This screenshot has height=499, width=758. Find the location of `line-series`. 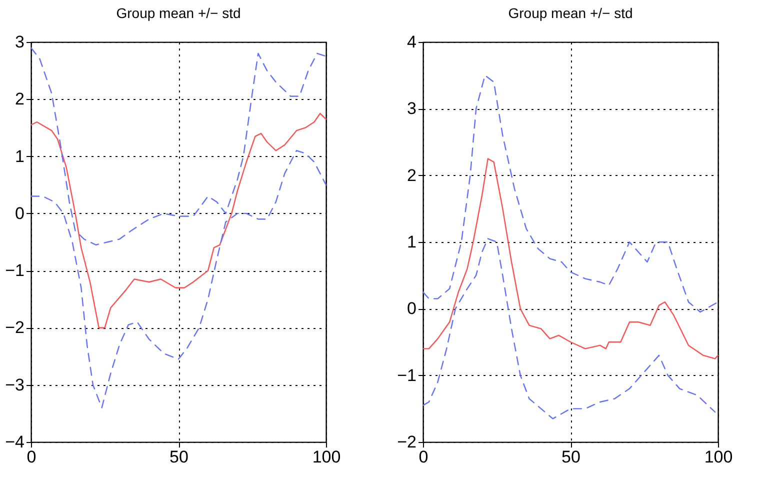

line-series is located at coordinates (569, 329).